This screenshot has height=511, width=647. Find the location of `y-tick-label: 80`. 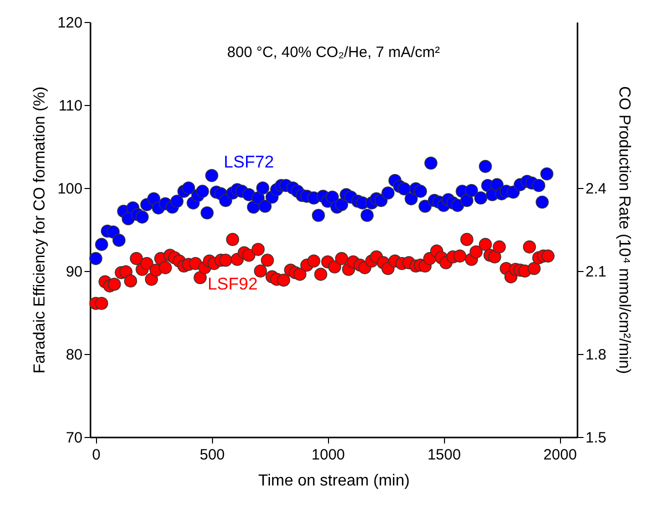

y-tick-label: 80 is located at coordinates (74, 355).